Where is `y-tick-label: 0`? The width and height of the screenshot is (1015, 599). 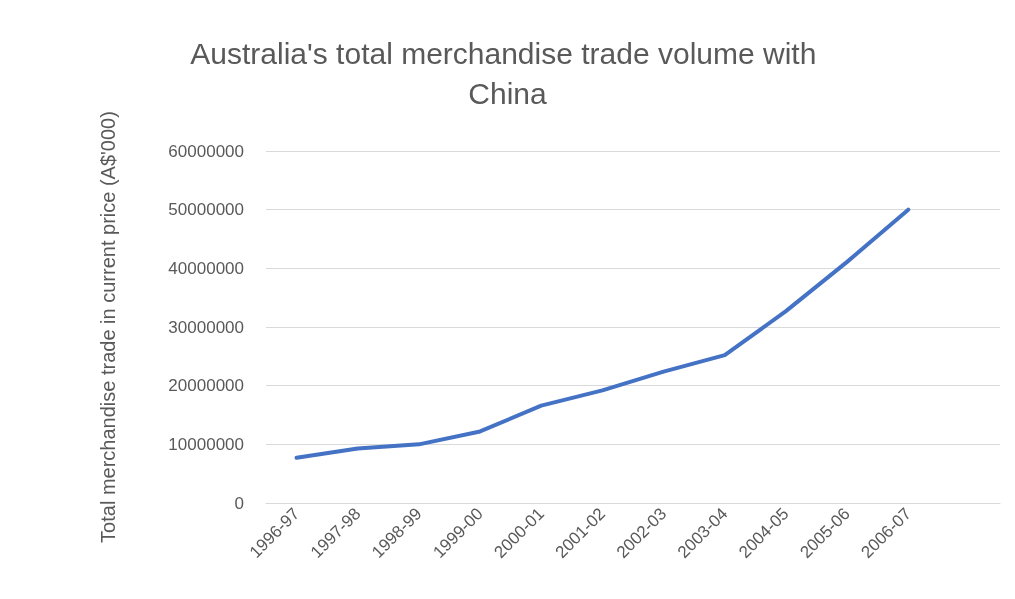 y-tick-label: 0 is located at coordinates (239, 503).